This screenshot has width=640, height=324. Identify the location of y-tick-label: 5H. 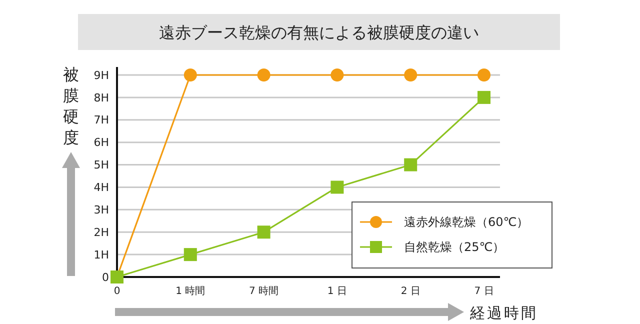
(101, 165).